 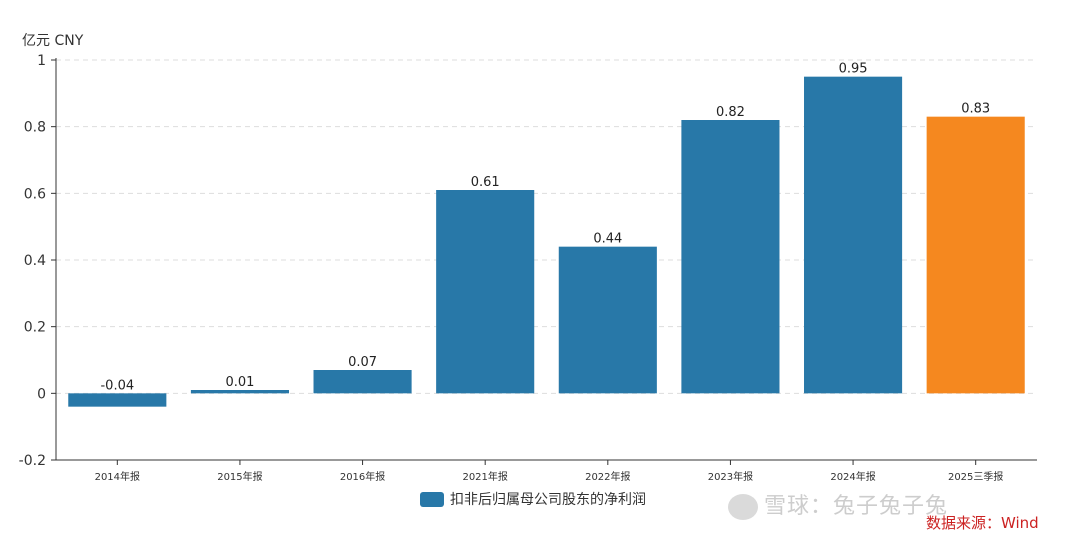 I want to click on data-source: 数据来源：Wind, so click(x=982, y=523).